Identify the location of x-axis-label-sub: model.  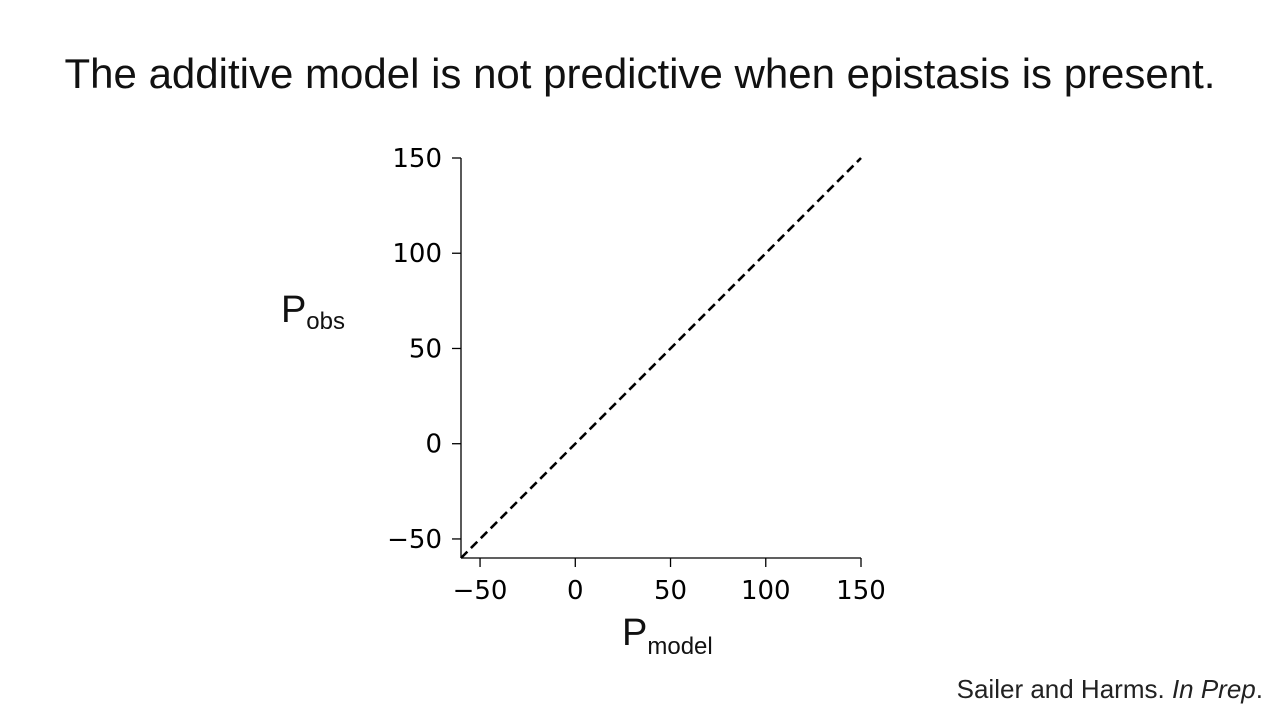
(679, 646).